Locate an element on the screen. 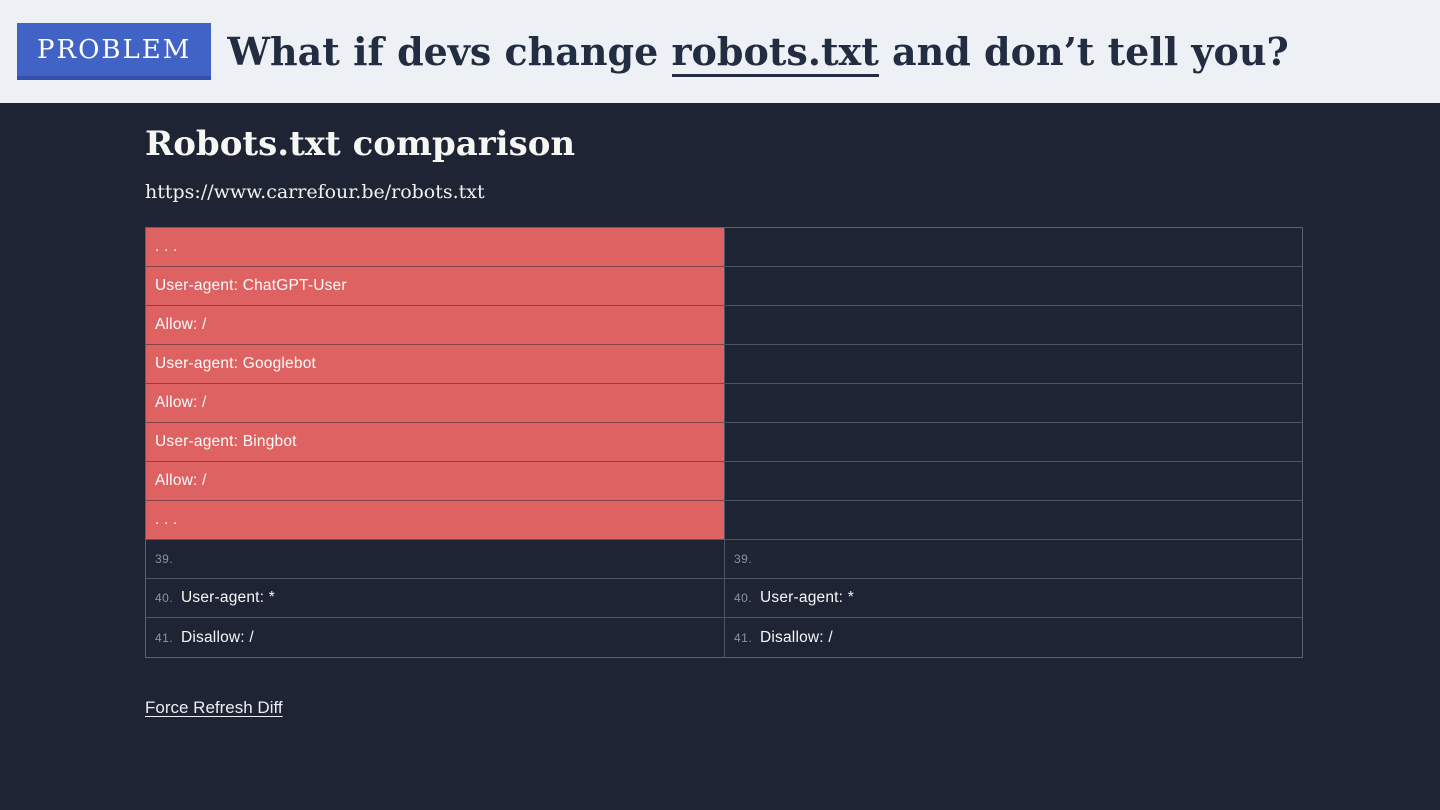  diff-cell-removed: User-agent: ChatGPT-User is located at coordinates (435, 286).